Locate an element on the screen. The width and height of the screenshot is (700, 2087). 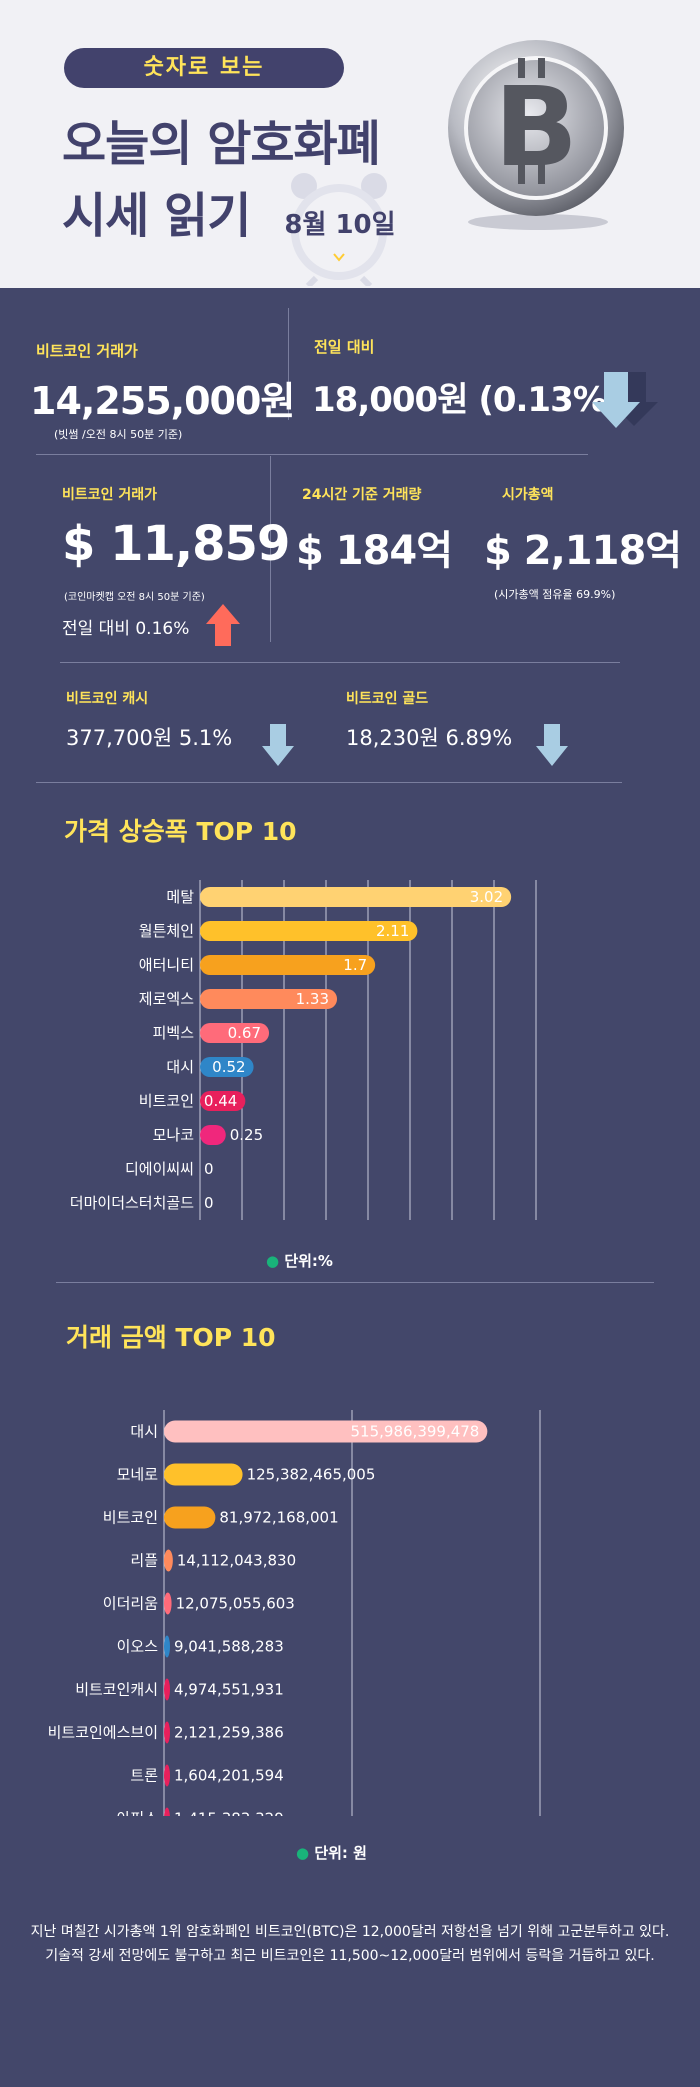
alarm-clock-icon is located at coordinates (339, 229).